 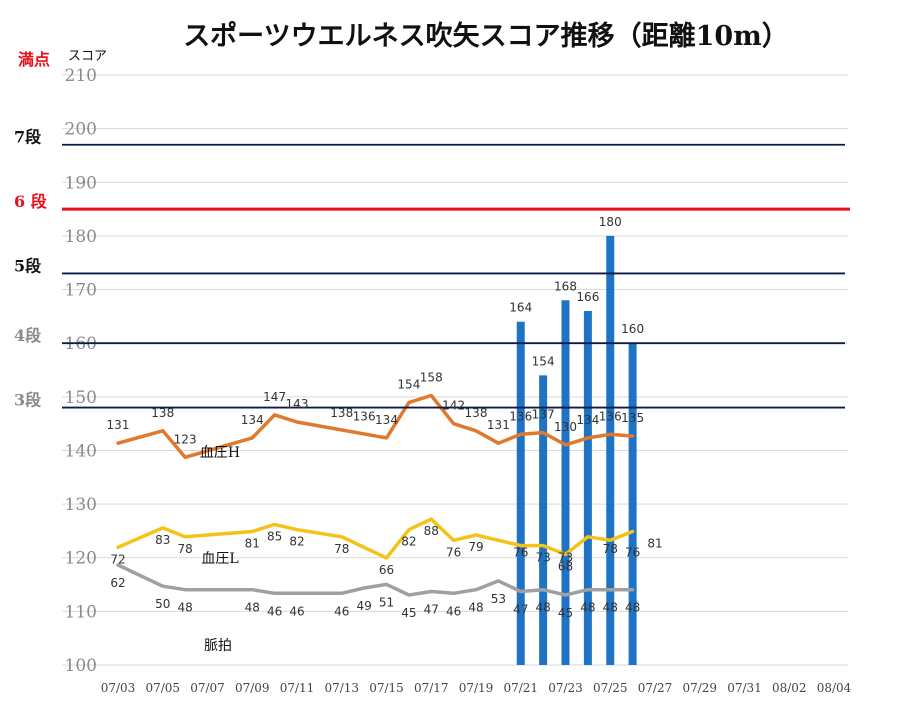 I want to click on full-score-label: 満点, so click(x=34, y=59).